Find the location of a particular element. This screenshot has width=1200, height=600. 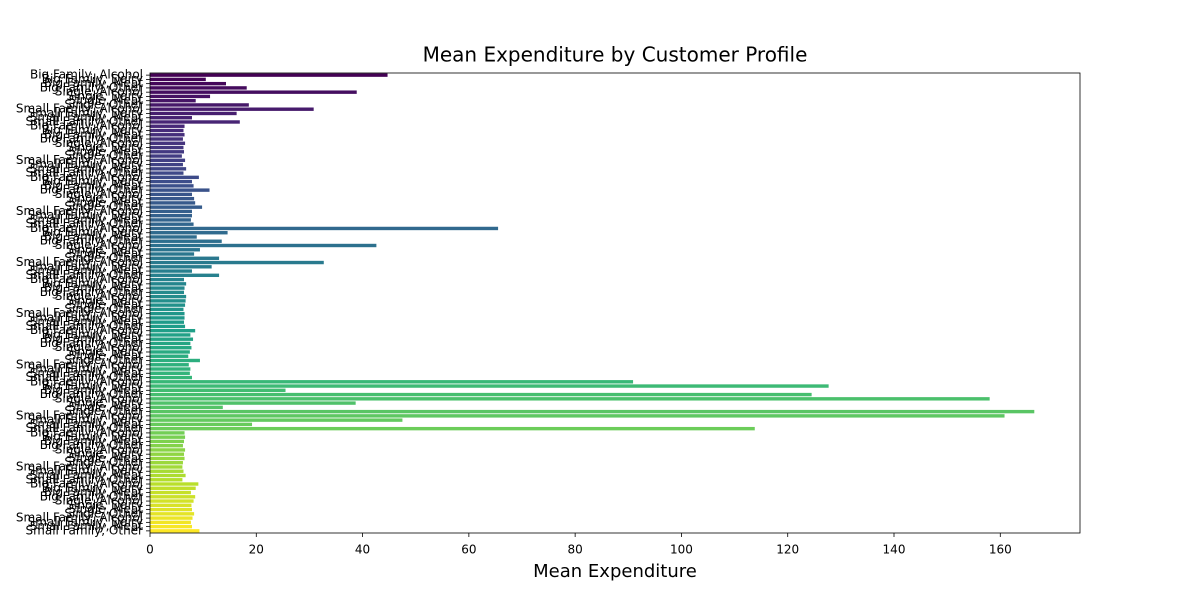

x-tick-label: 120 is located at coordinates (787, 550).